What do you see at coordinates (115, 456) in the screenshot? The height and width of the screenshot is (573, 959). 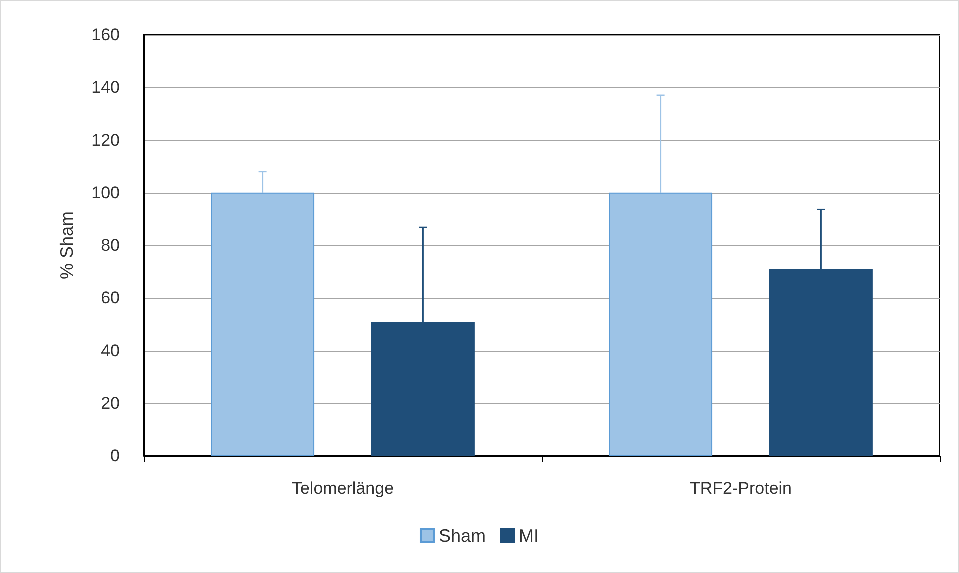 I see `y-tick-label: 0` at bounding box center [115, 456].